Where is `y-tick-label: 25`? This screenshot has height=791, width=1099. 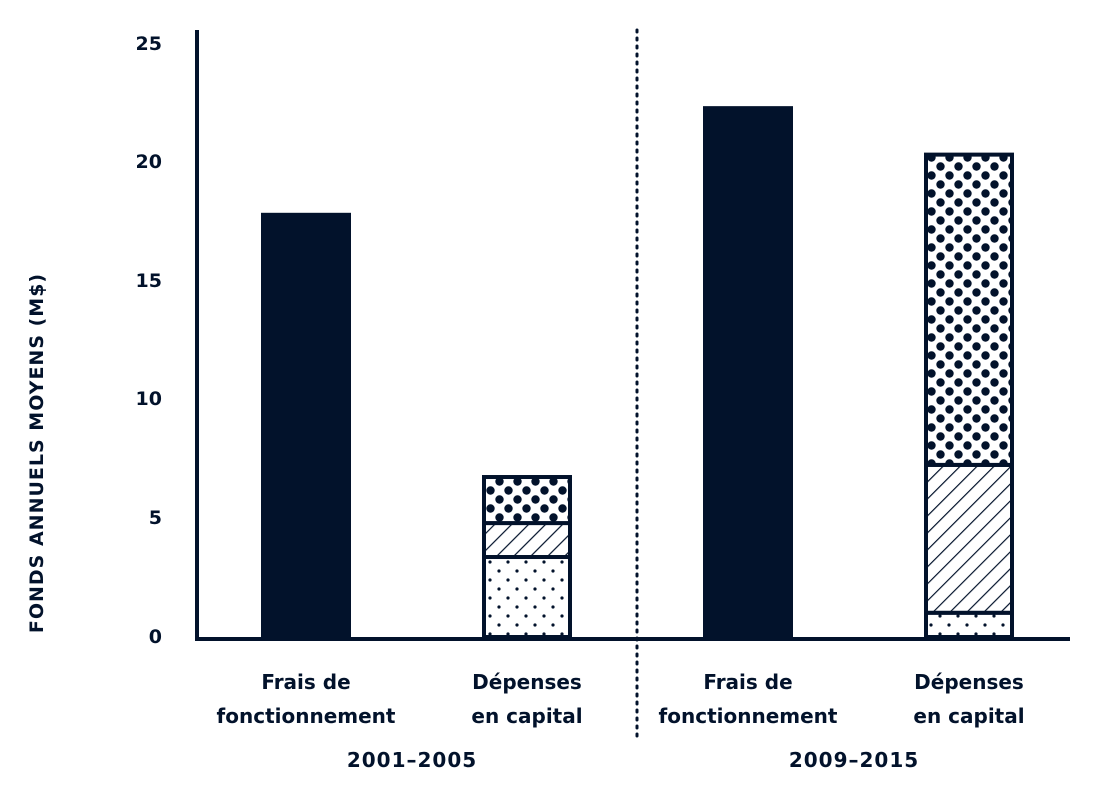
y-tick-label: 25 is located at coordinates (149, 44).